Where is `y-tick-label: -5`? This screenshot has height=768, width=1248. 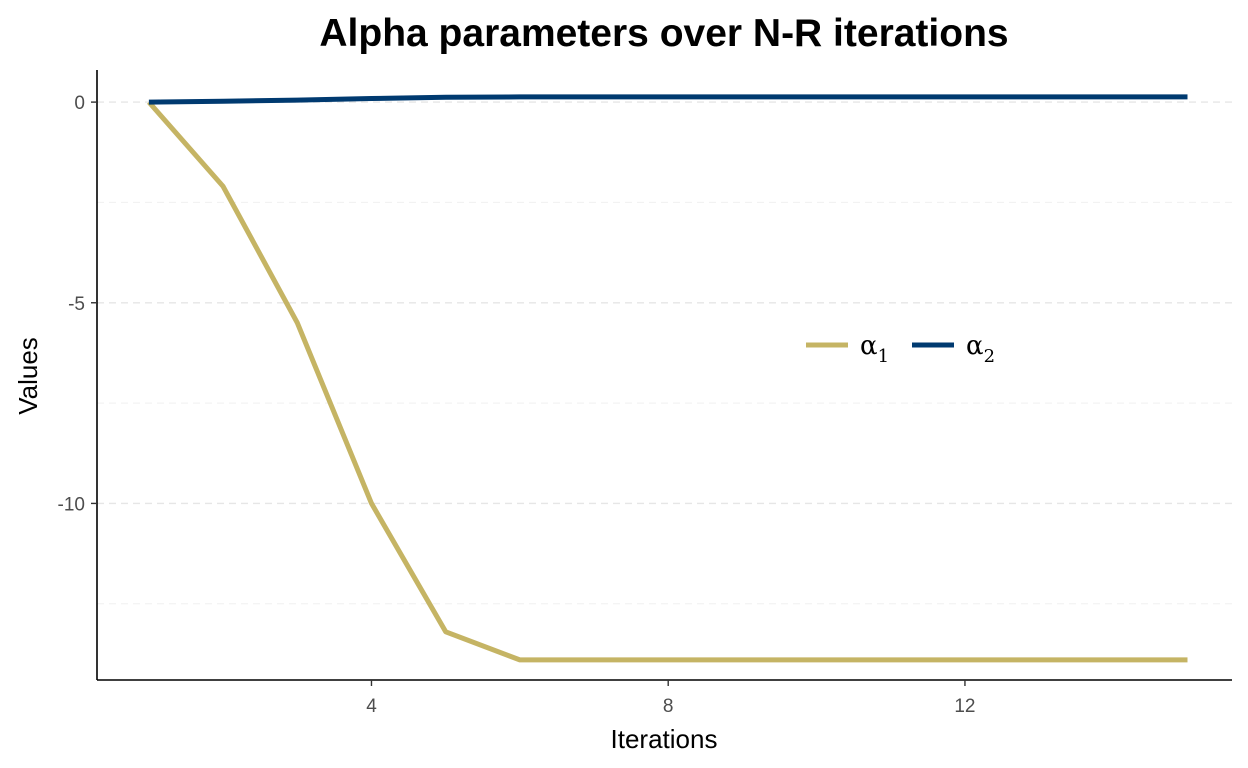
y-tick-label: -5 is located at coordinates (76, 304).